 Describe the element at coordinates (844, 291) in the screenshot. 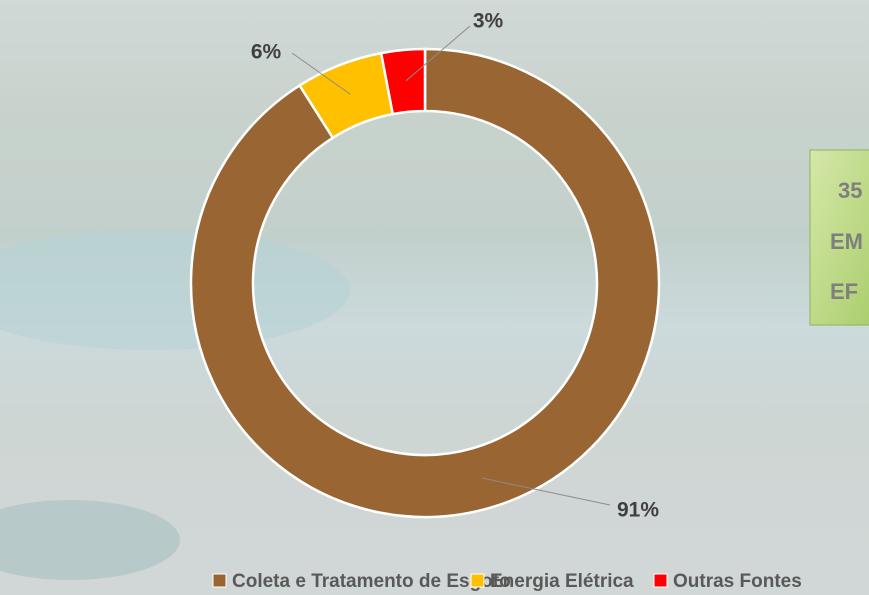

I see `side-box-line: EF` at that location.